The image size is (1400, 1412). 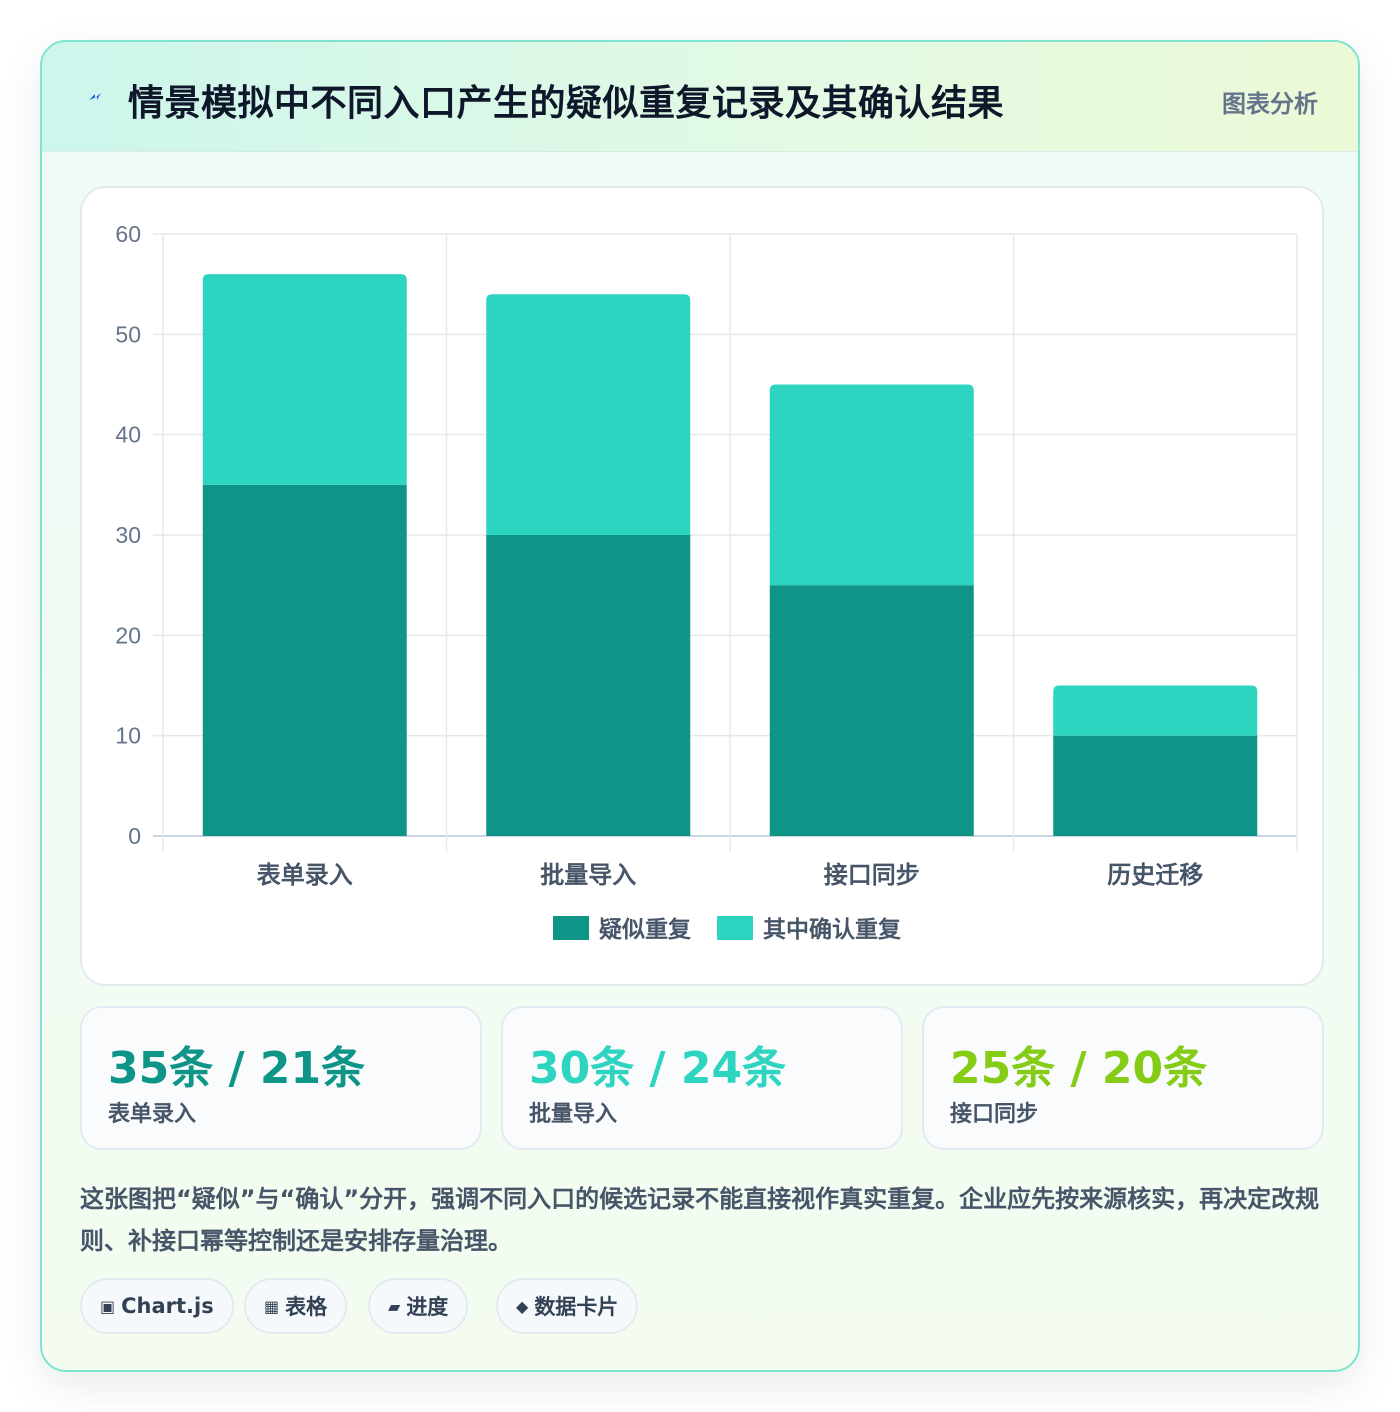 I want to click on chip-label: 数据卡片, so click(x=576, y=1307).